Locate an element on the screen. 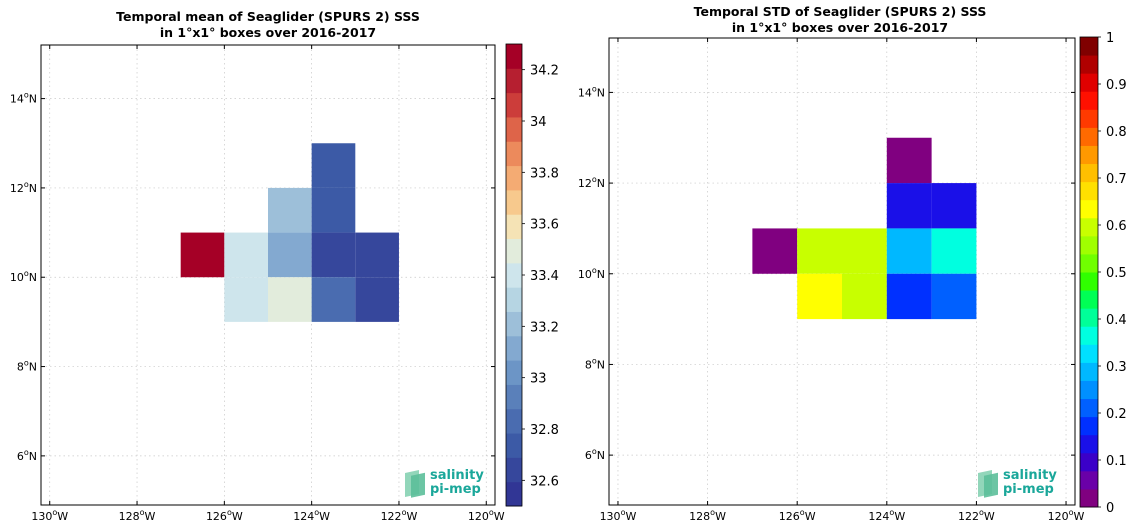 The width and height of the screenshot is (1129, 526). mean-chart-title-line1: Temporal mean of Seaglider (SPURS 2) SSS is located at coordinates (268, 16).